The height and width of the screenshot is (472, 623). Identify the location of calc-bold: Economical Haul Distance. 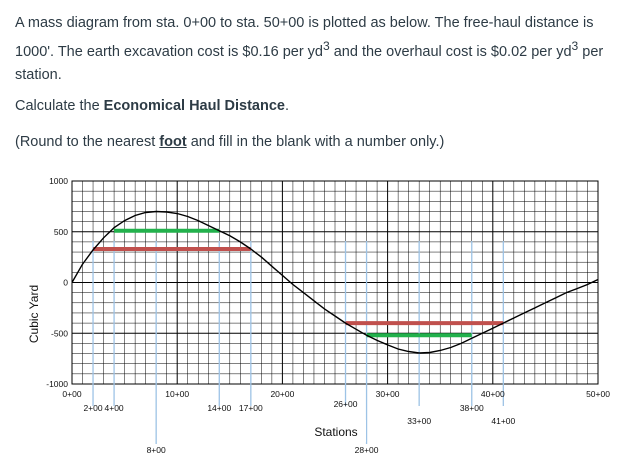
(194, 106).